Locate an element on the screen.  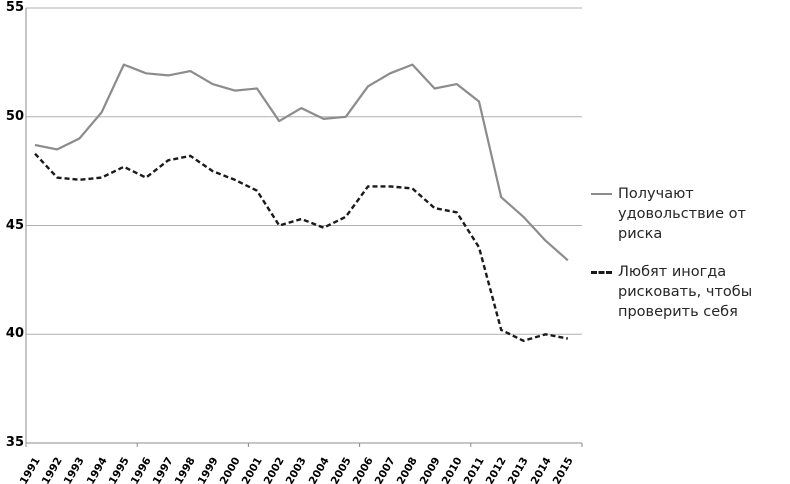
y-tick-label: 35 is located at coordinates (14, 442).